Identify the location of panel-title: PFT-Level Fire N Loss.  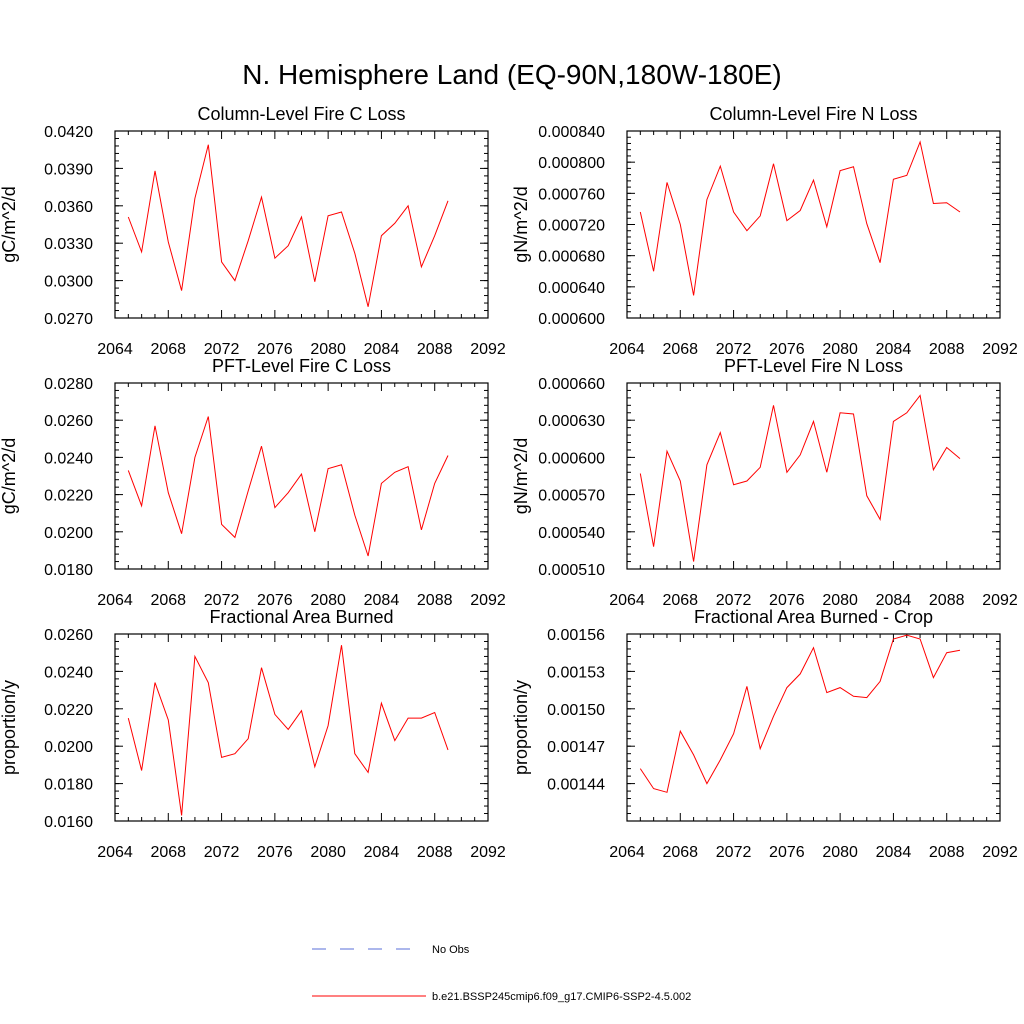
(813, 366).